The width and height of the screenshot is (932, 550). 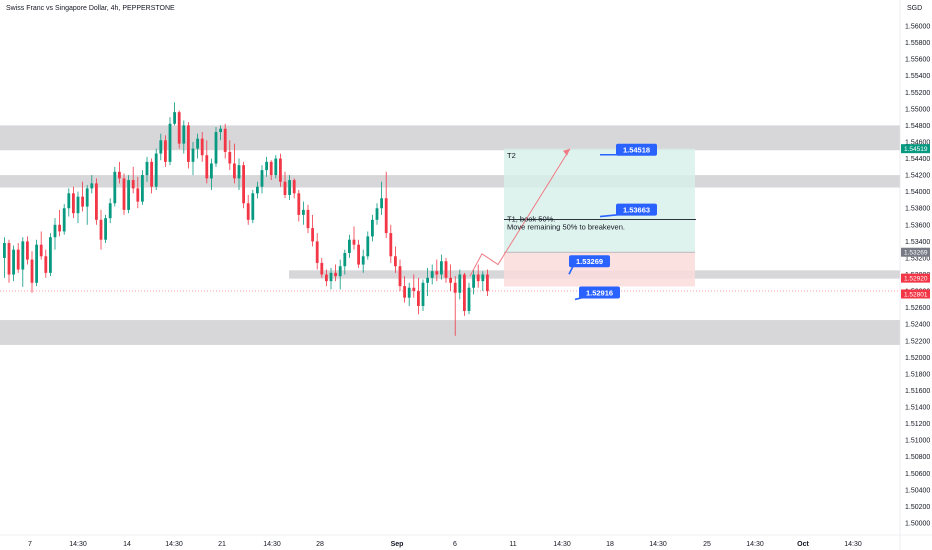 I want to click on x-tick-label: 21, so click(x=222, y=544).